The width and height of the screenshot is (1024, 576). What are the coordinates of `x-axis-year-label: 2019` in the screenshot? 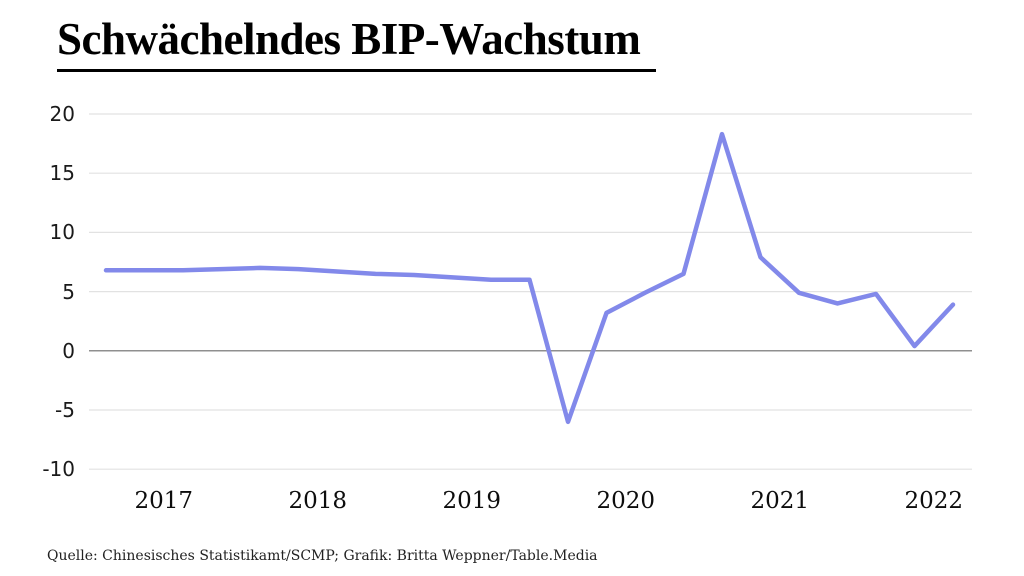 It's located at (472, 501).